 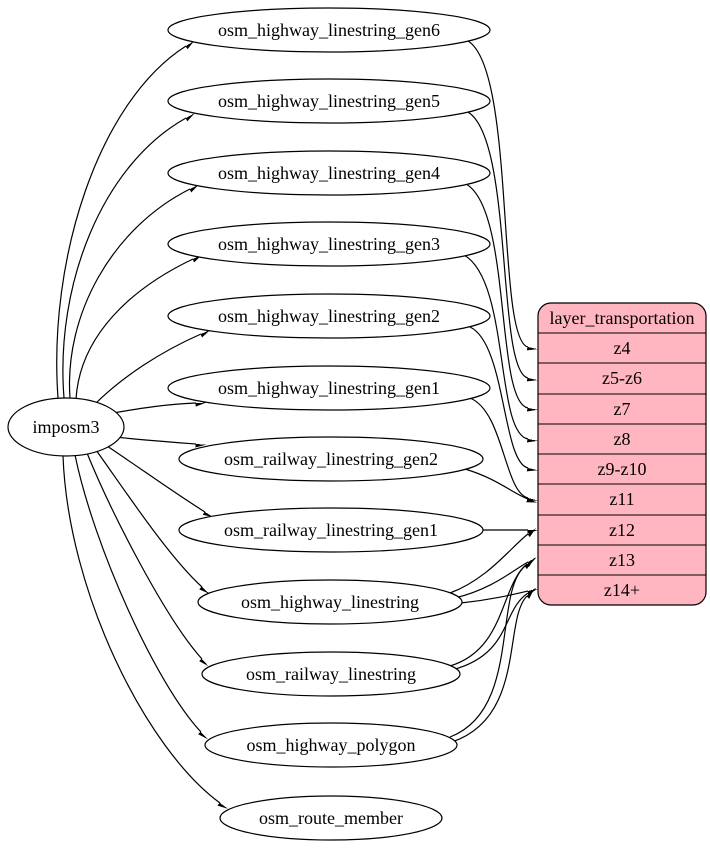 I want to click on layer-title: layer_transportation, so click(x=622, y=318).